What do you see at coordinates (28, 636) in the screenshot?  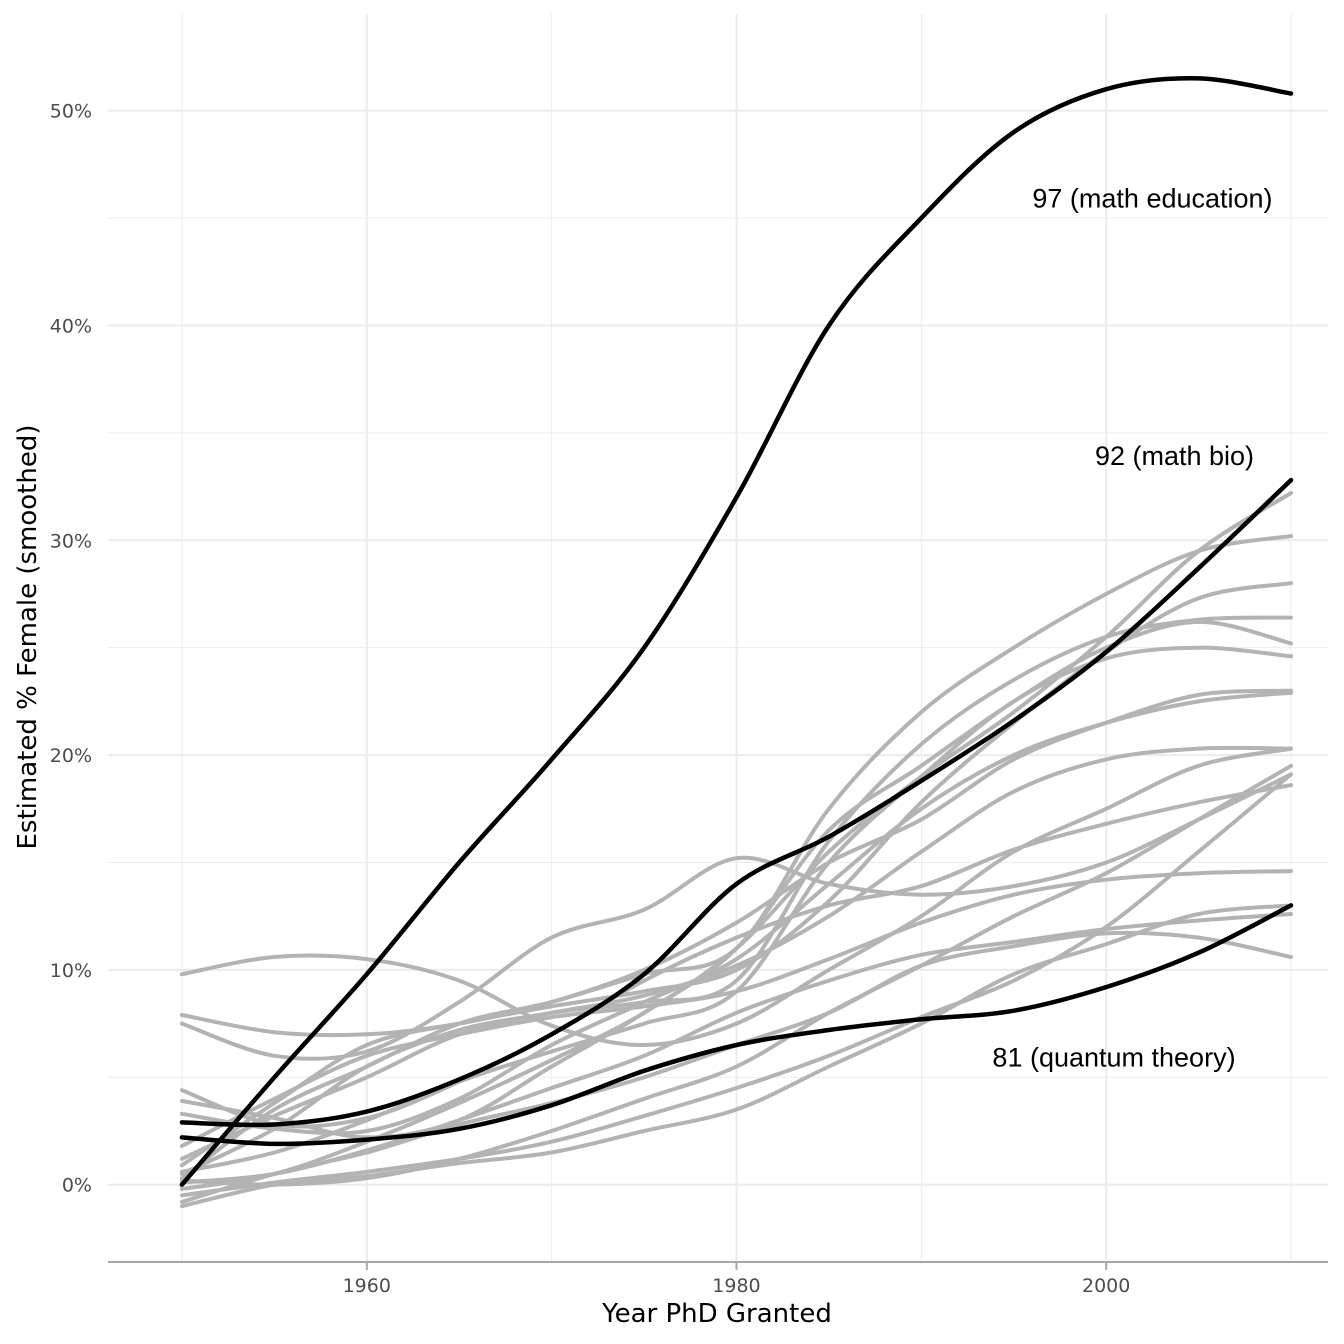 I see `y-axis-title: Estimated % Female (smoothed)` at bounding box center [28, 636].